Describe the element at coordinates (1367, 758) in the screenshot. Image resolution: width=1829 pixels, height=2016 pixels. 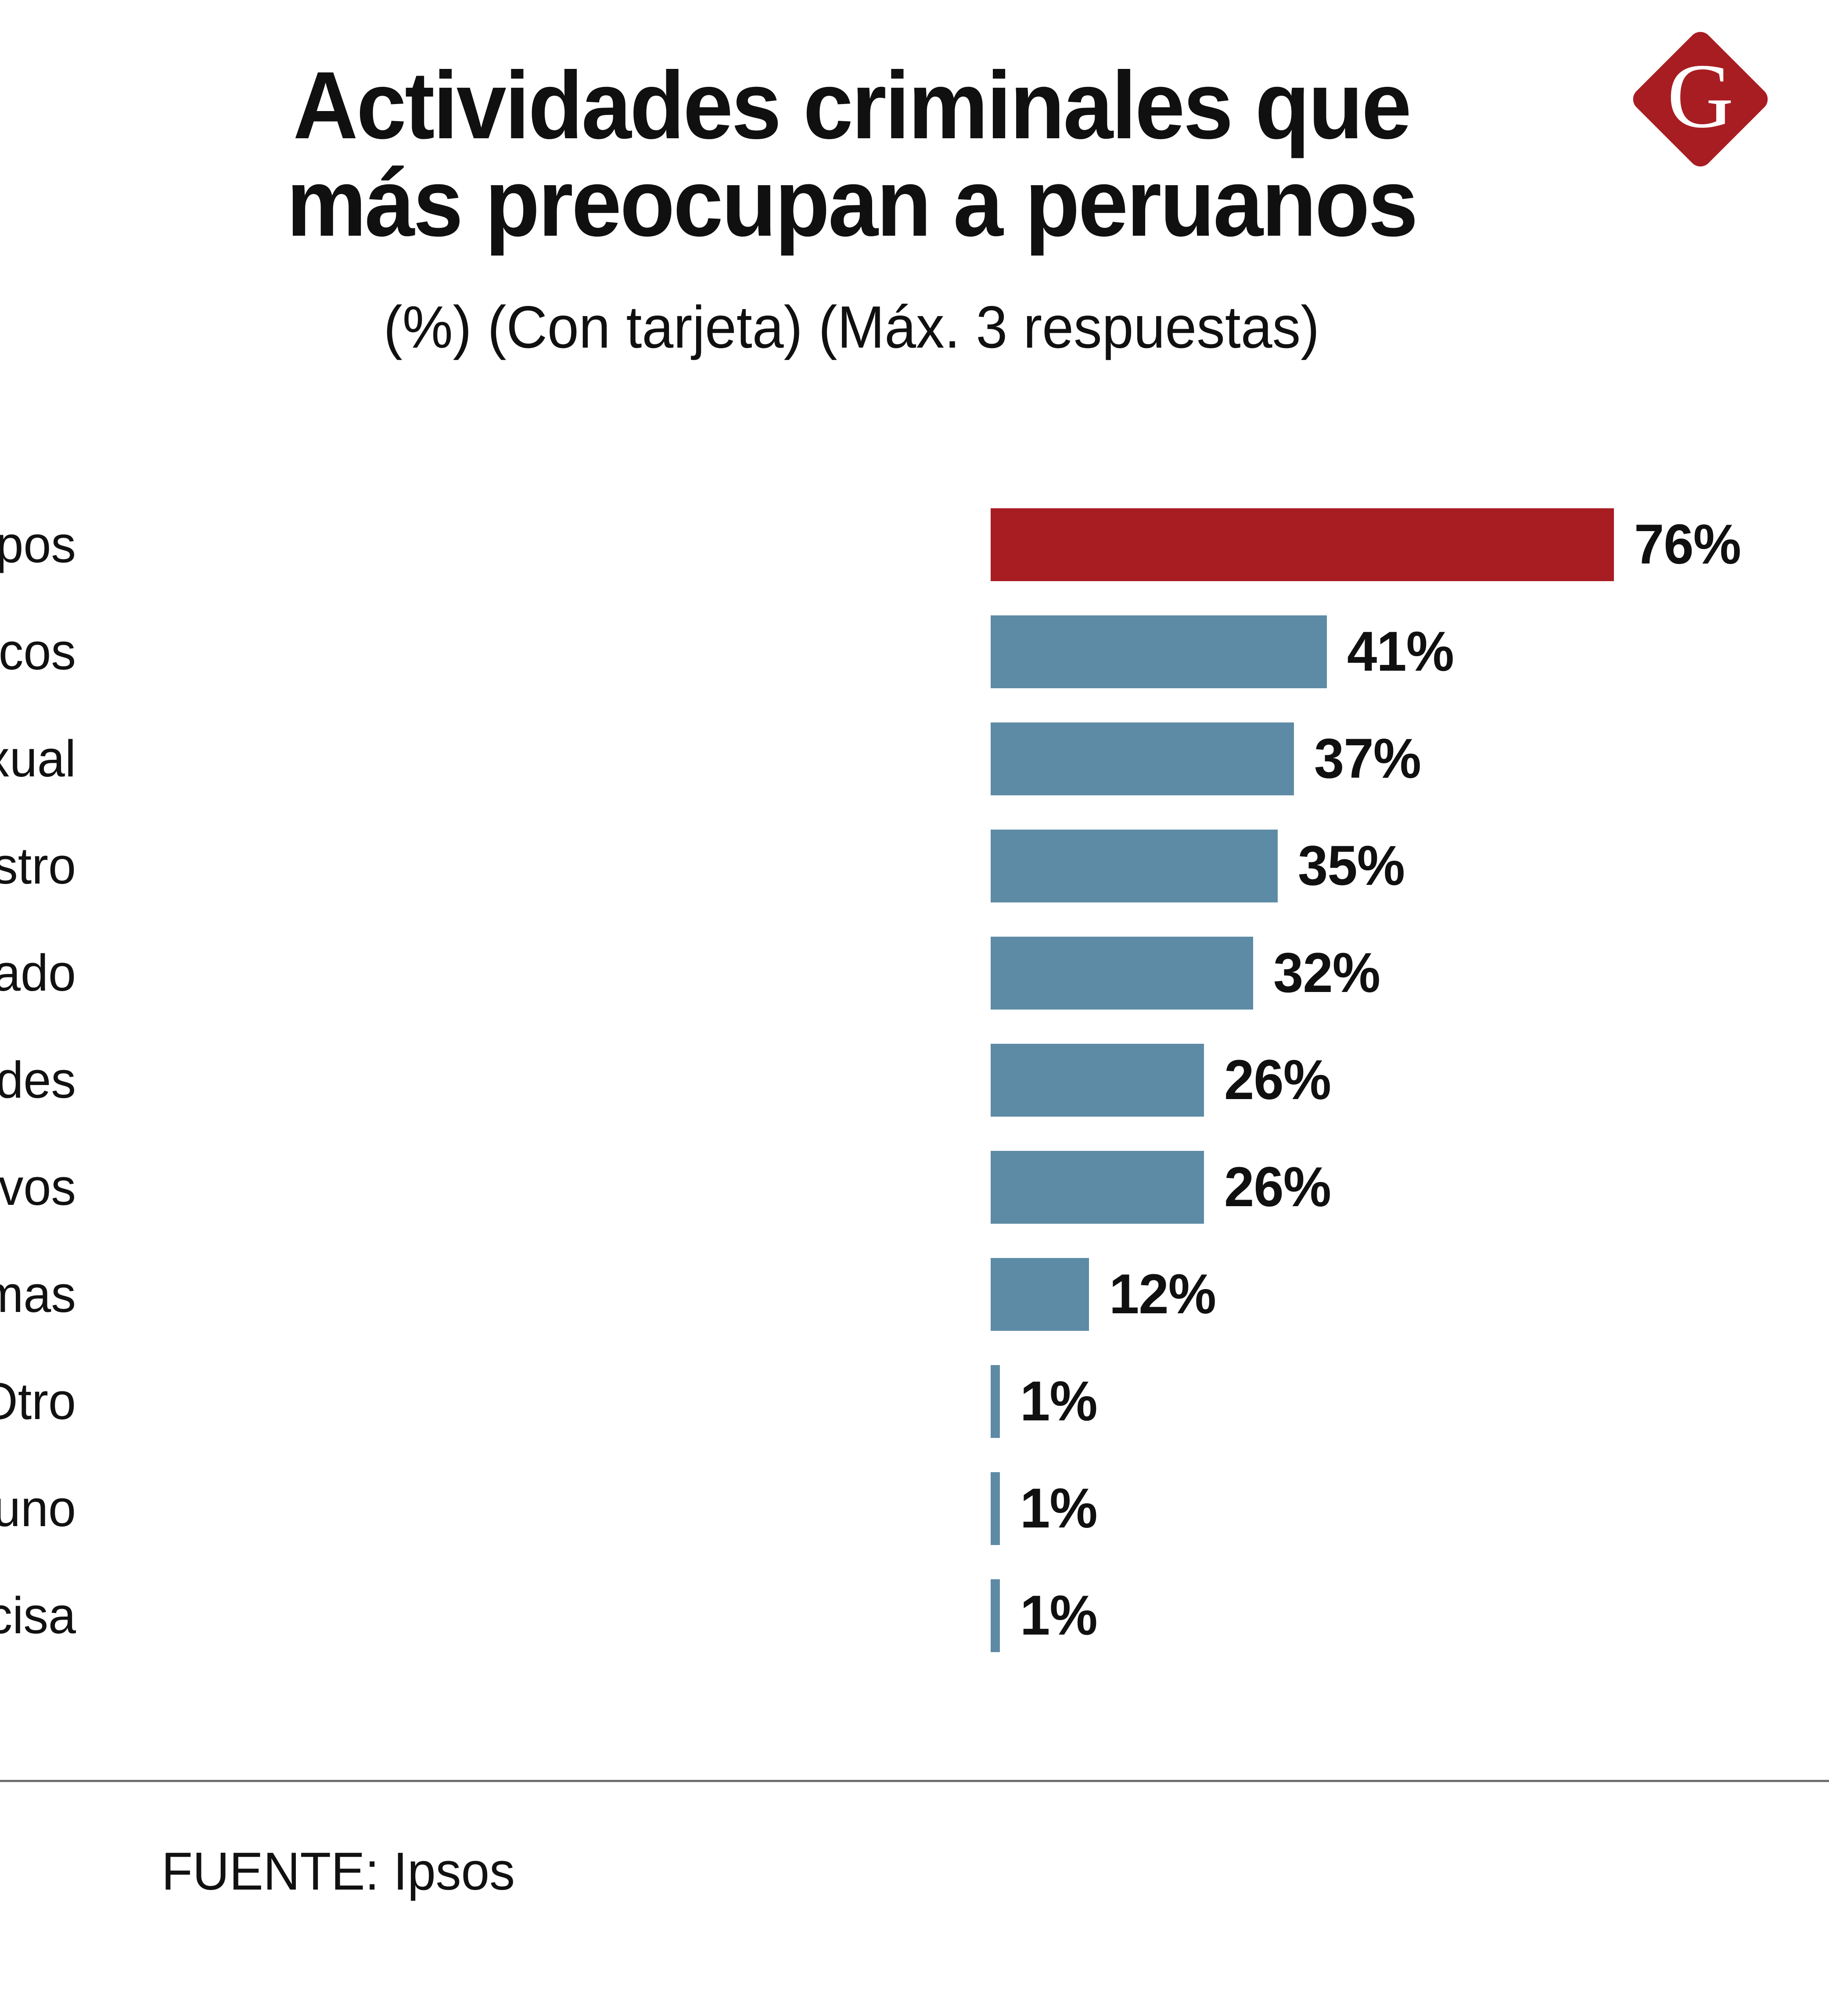
I see `value-label: 37%` at that location.